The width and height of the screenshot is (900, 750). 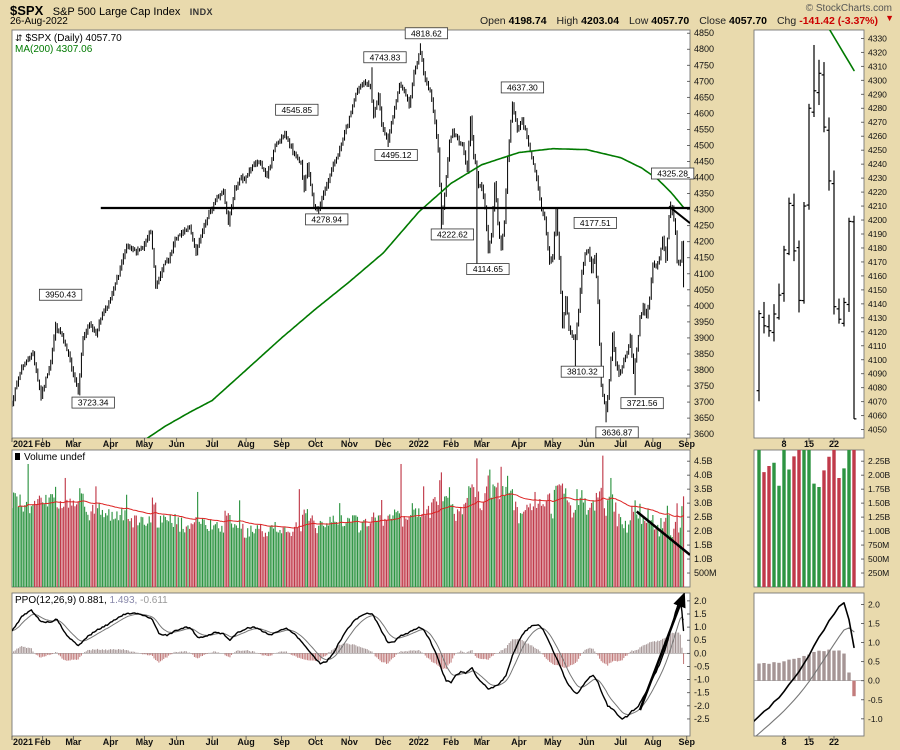 What do you see at coordinates (702, 706) in the screenshot?
I see `svg-text: -2.0` at bounding box center [702, 706].